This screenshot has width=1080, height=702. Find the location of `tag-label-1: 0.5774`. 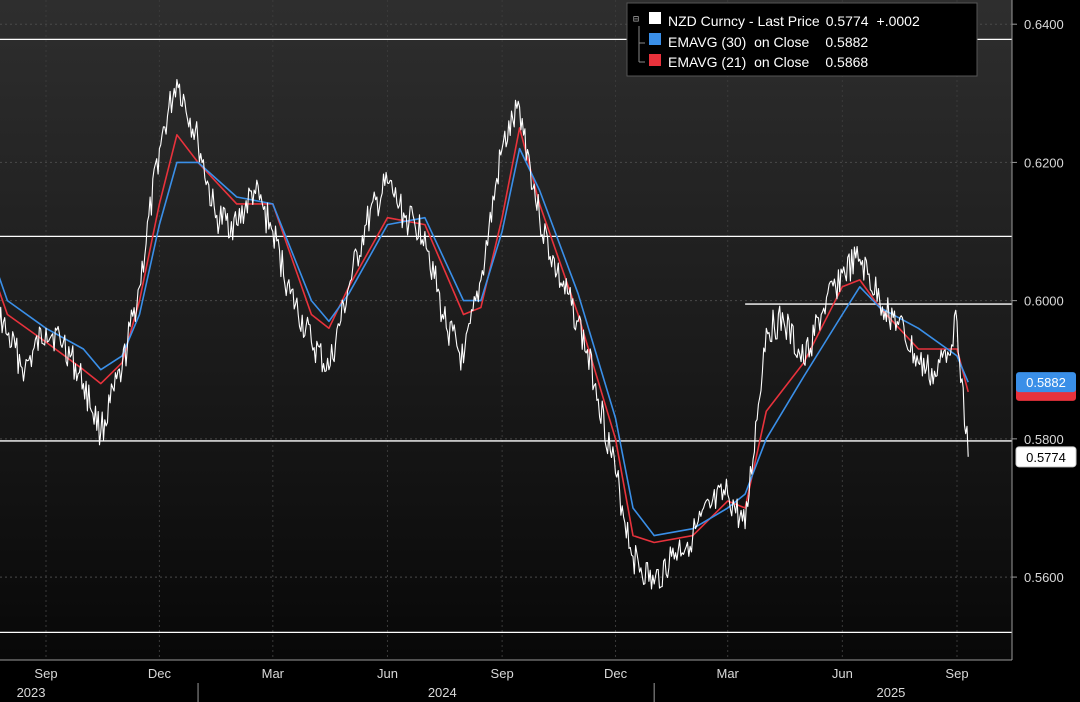

tag-label-1: 0.5774 is located at coordinates (1046, 457).